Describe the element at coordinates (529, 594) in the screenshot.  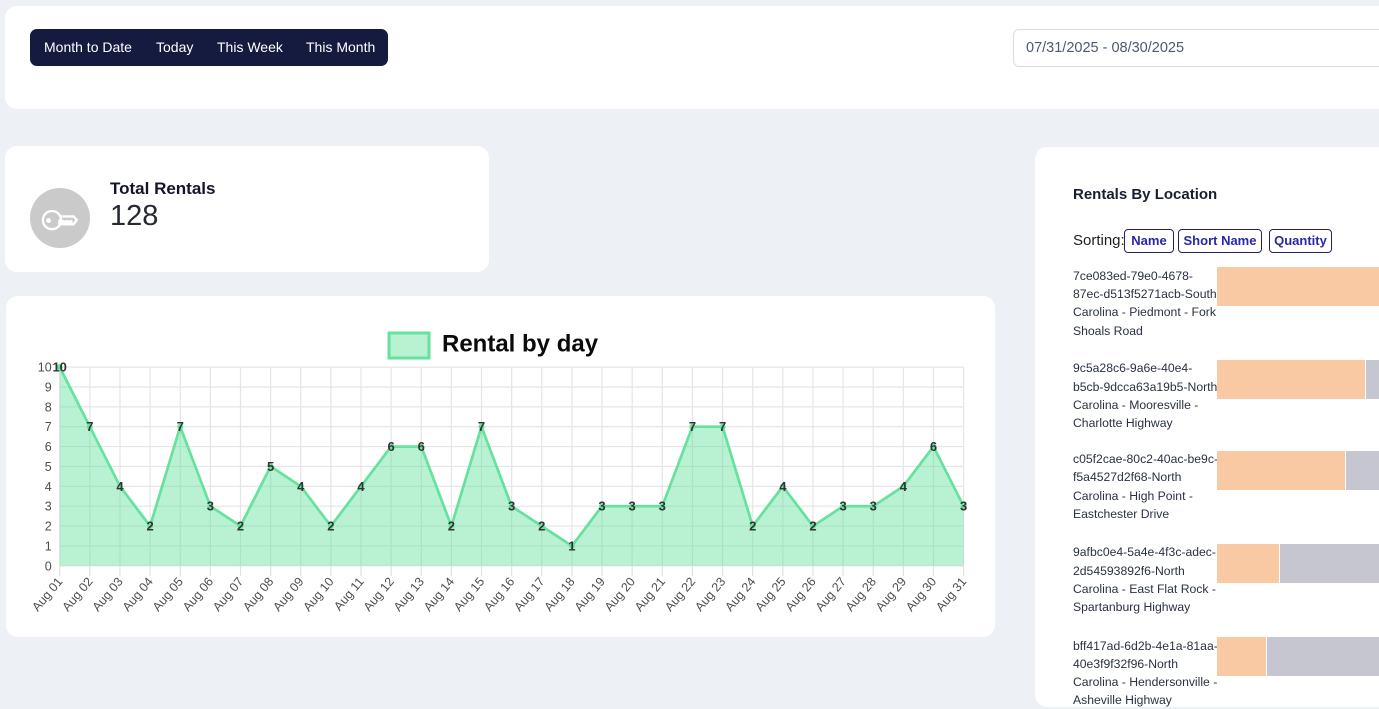
I see `svg-text: Aug 17` at that location.